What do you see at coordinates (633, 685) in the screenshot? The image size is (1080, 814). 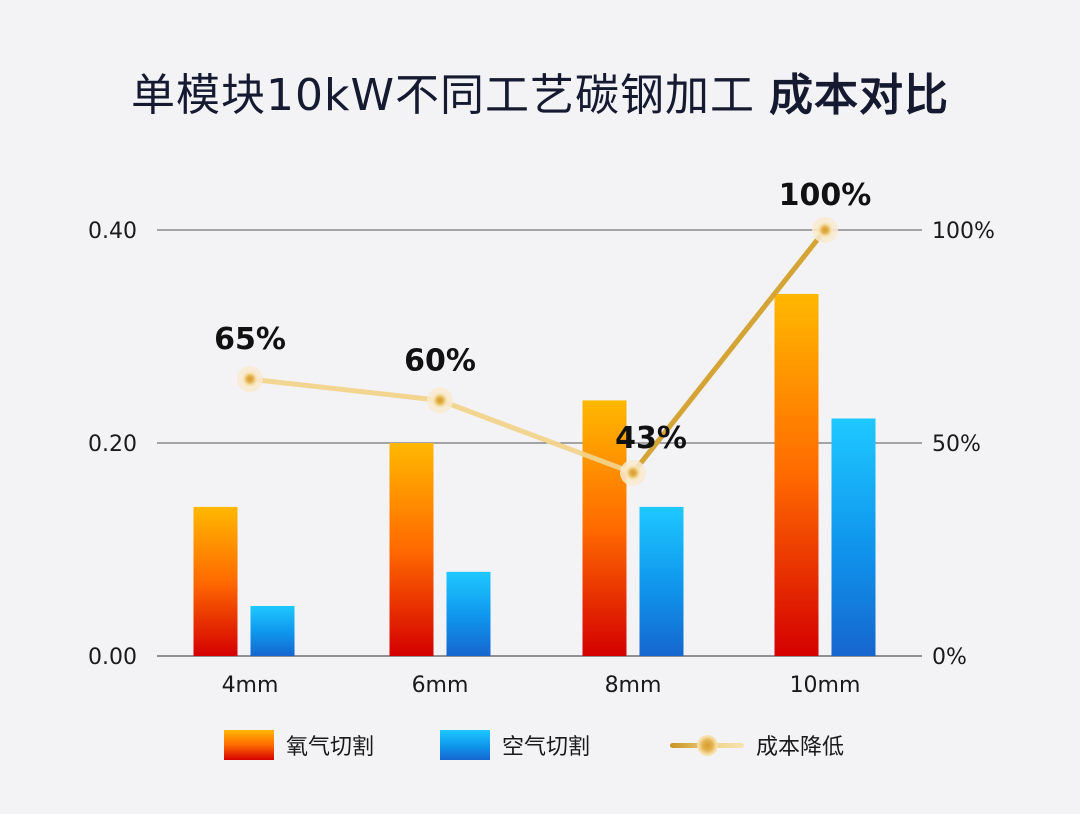 I see `x-tick-label: 8mm` at bounding box center [633, 685].